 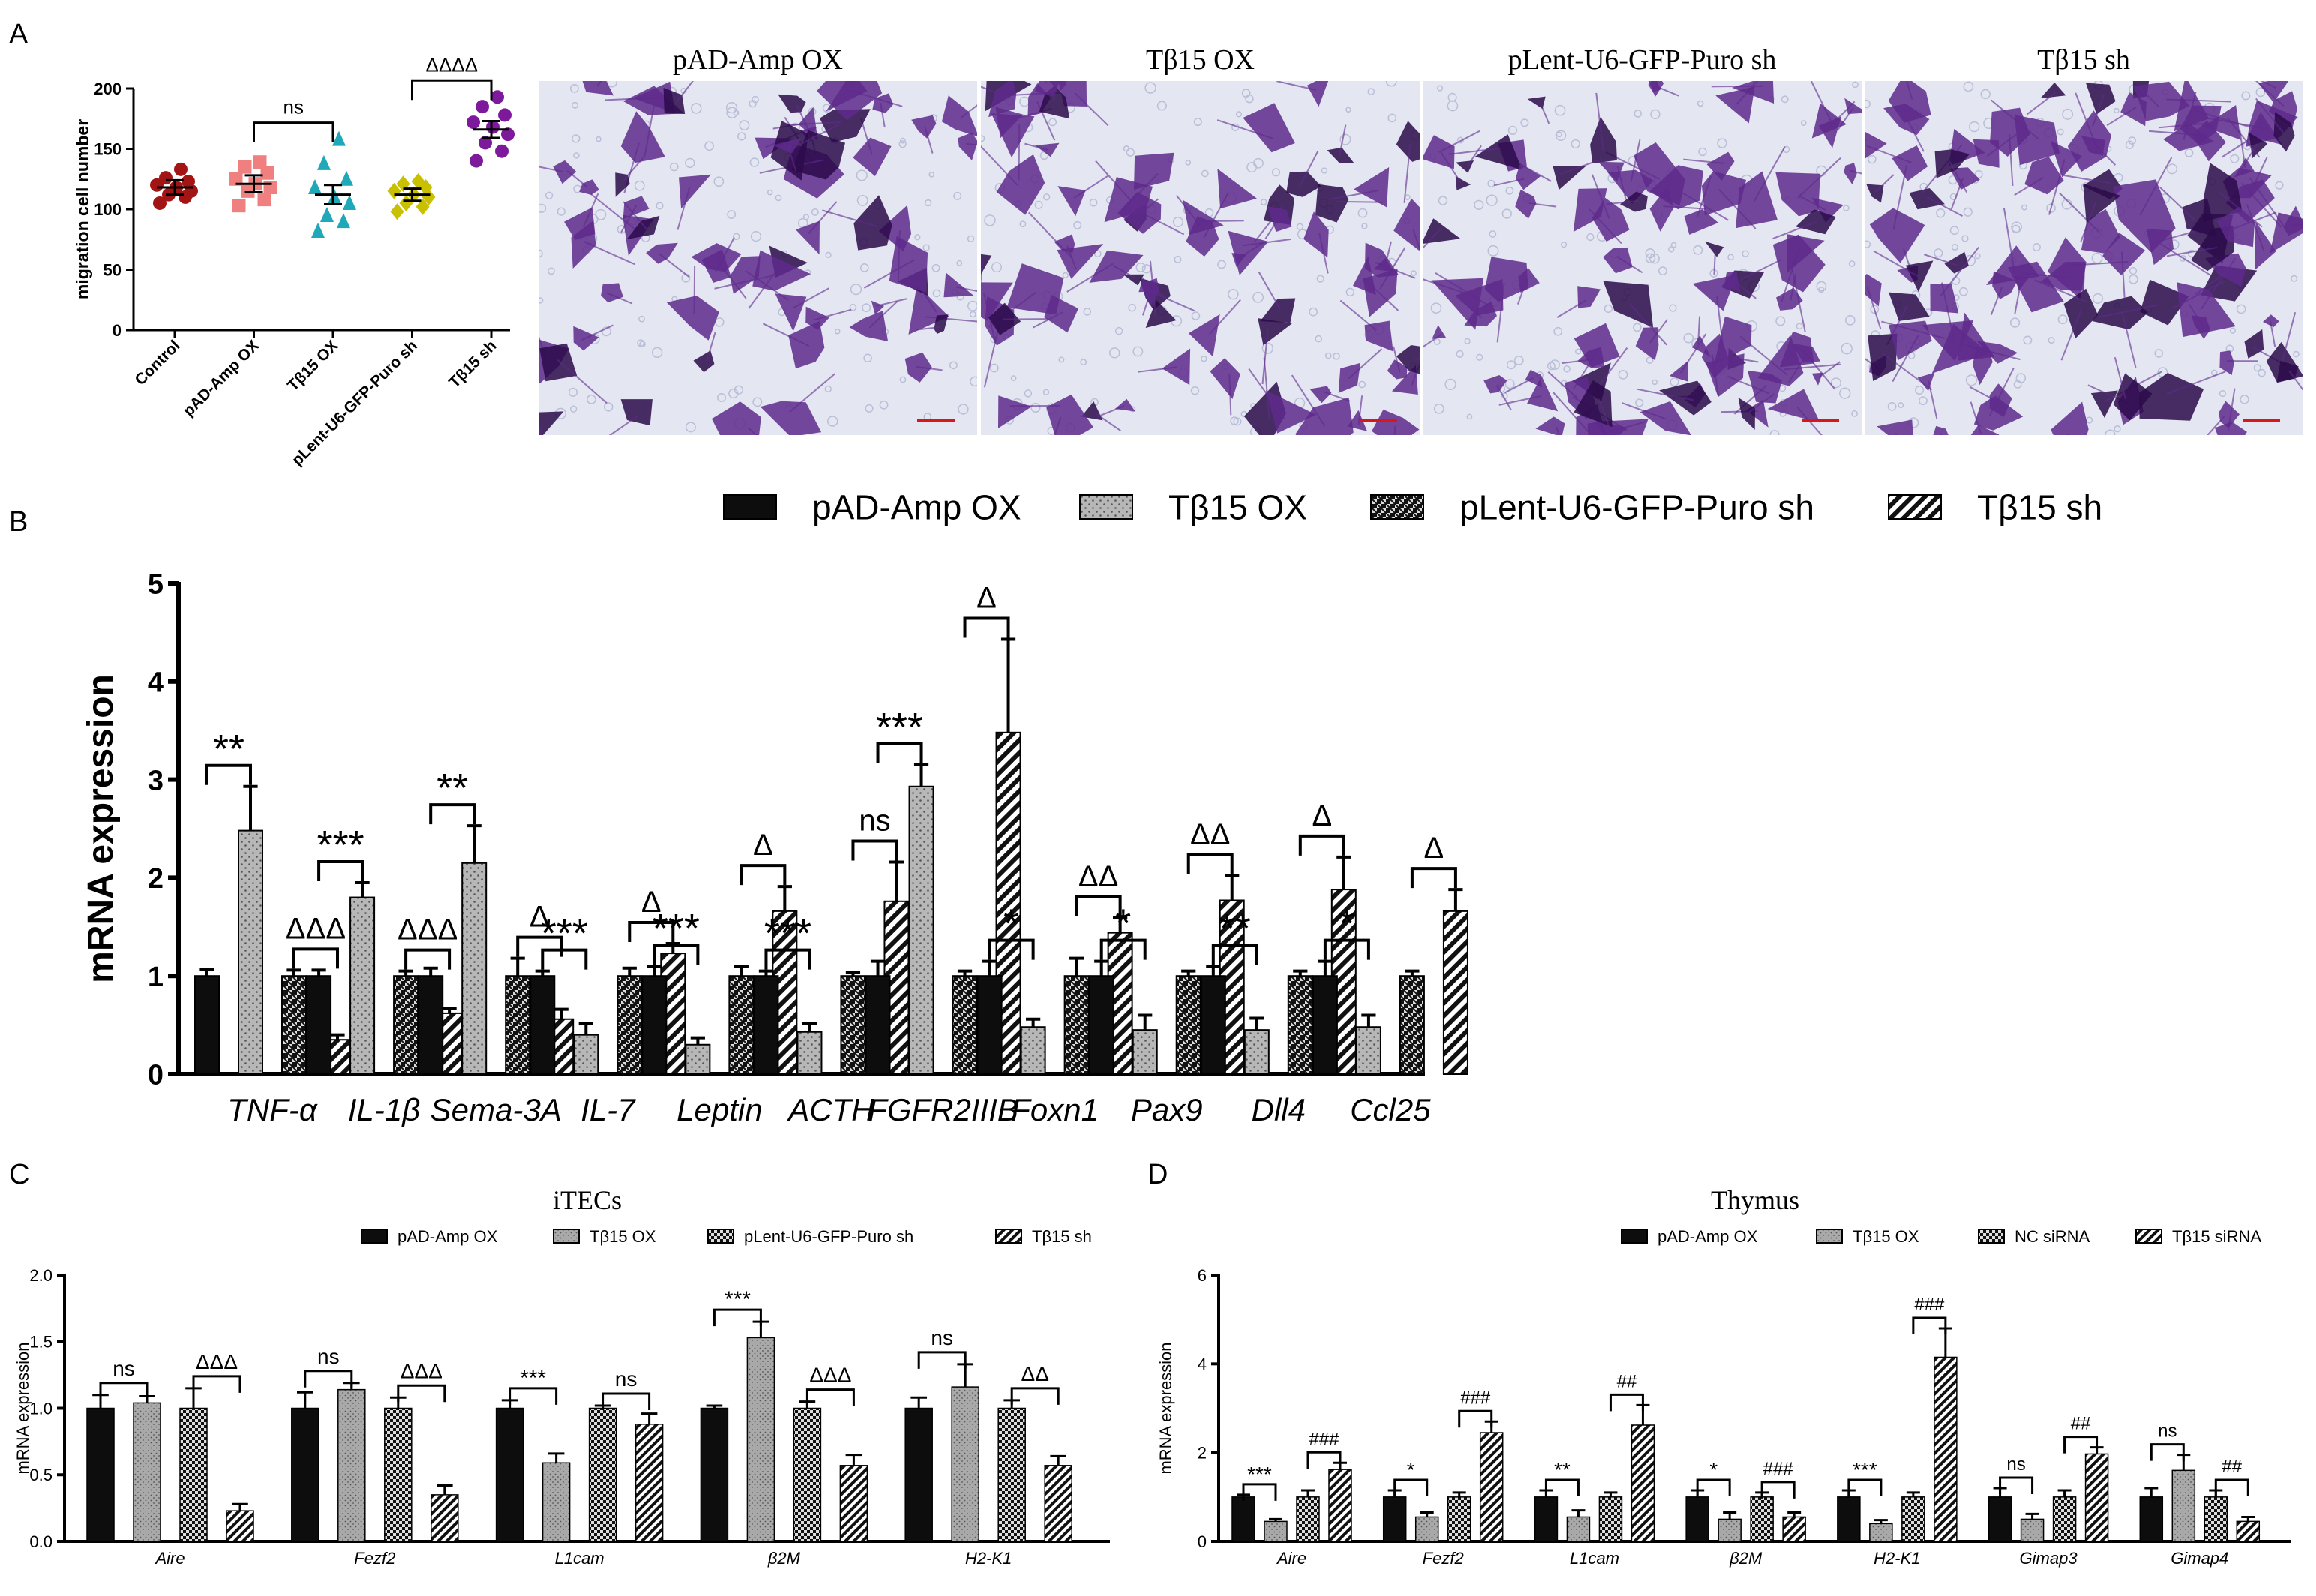 I want to click on bar-t-15-sh, so click(x=444, y=1518).